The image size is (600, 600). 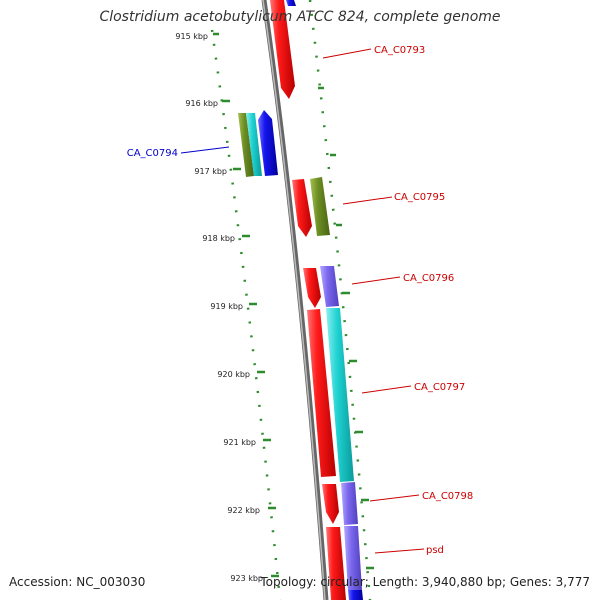 What do you see at coordinates (447, 496) in the screenshot?
I see `gene-label: CA_C0798` at bounding box center [447, 496].